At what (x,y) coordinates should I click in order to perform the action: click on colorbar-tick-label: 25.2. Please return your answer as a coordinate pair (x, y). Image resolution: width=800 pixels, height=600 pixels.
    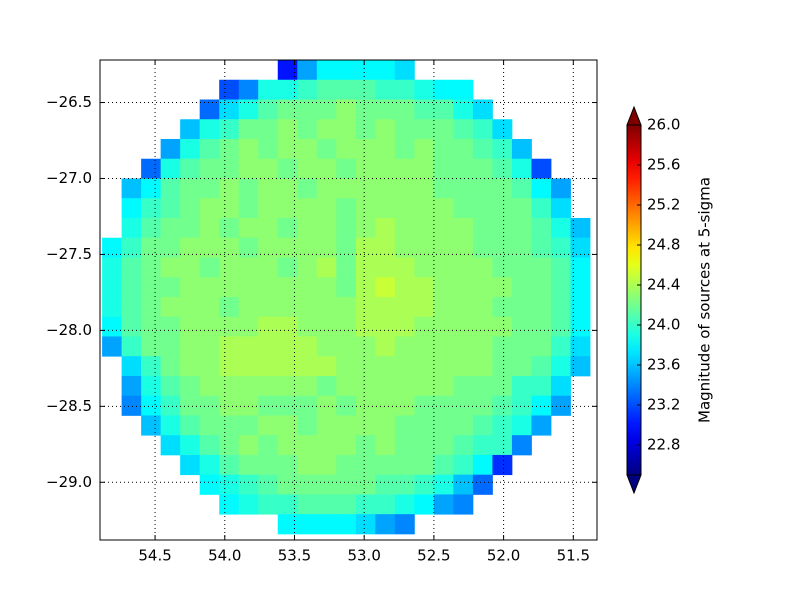
    Looking at the image, I should click on (663, 205).